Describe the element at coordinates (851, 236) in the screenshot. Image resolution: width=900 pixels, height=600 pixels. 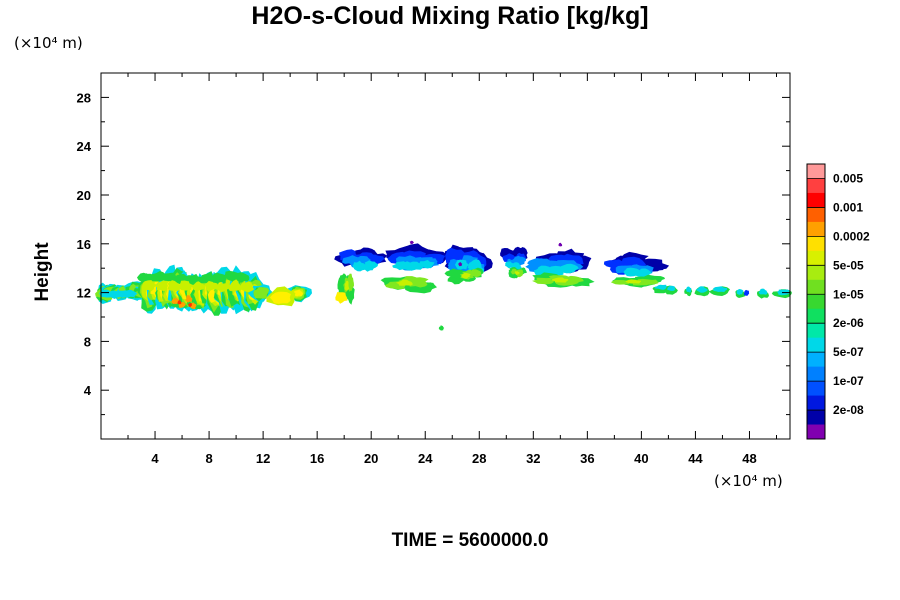
I see `colorbar-label: 0.0002` at that location.